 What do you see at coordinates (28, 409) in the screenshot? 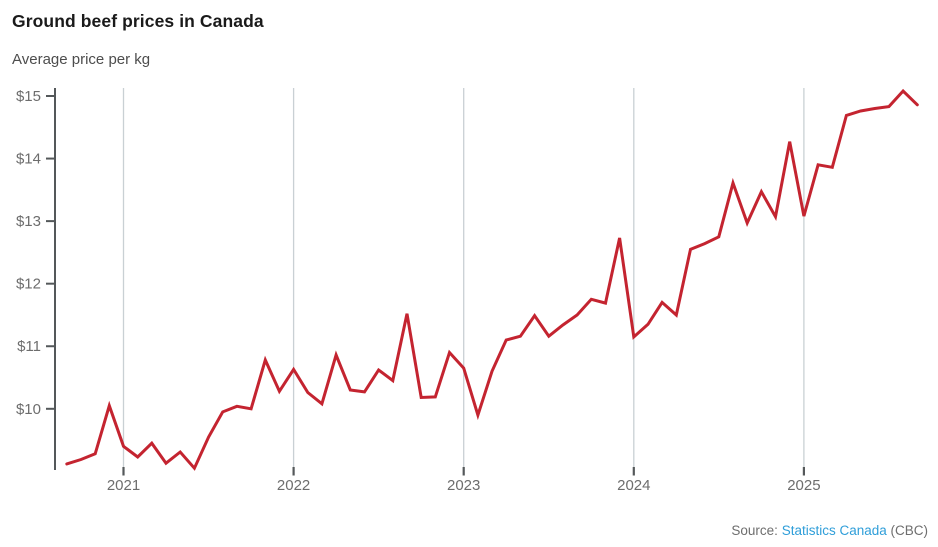
I see `y-tick-label: $10` at bounding box center [28, 409].